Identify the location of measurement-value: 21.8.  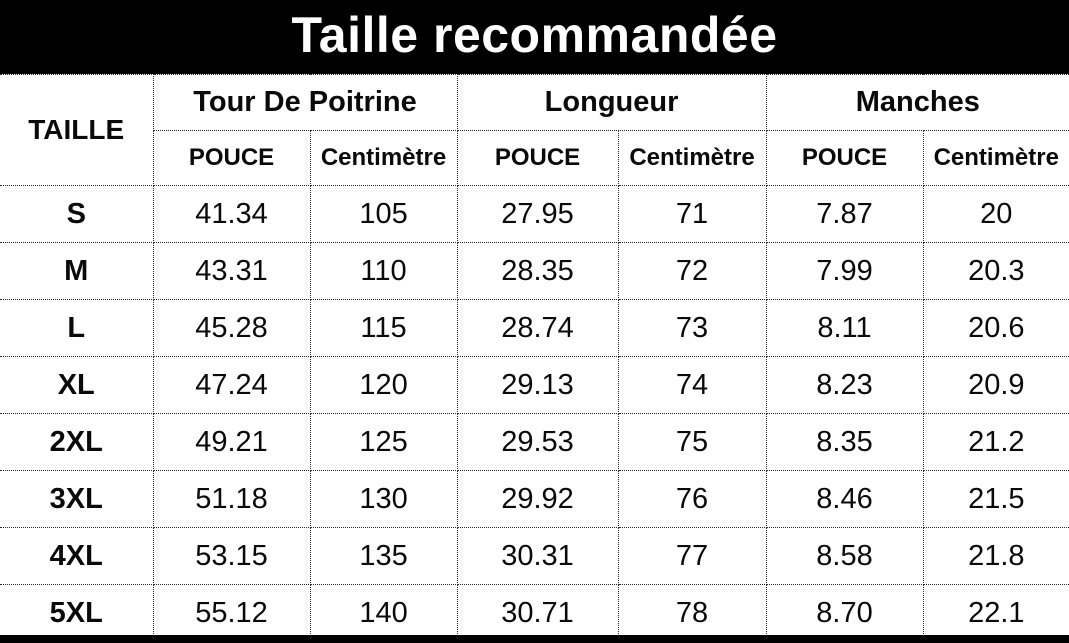
(995, 556).